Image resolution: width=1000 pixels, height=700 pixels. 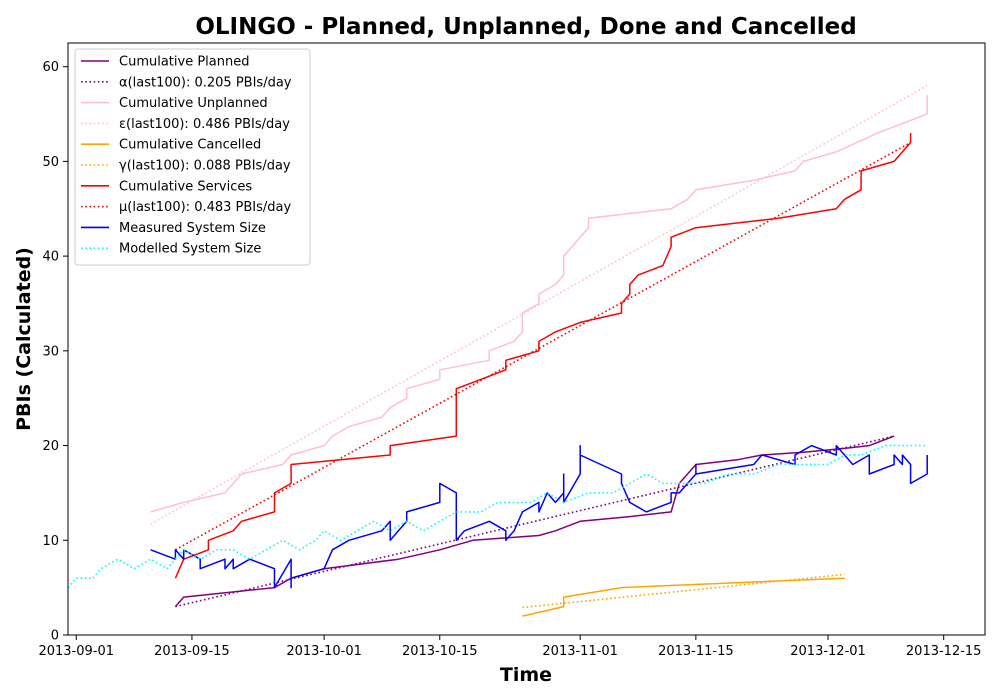 What do you see at coordinates (50, 351) in the screenshot?
I see `y-tick-label: 30` at bounding box center [50, 351].